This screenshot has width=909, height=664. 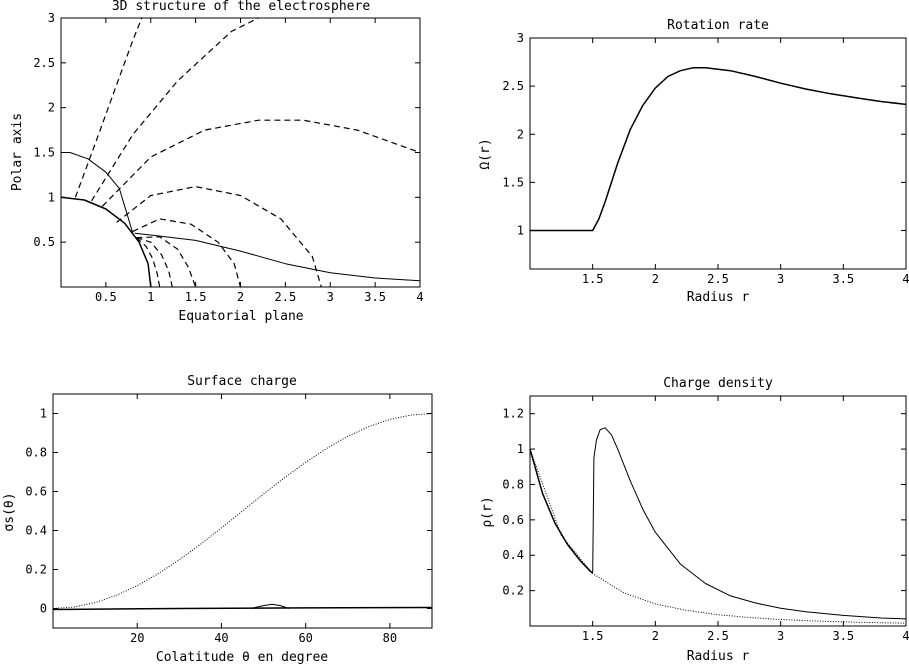 I want to click on density-xtick-label: 3.5, so click(x=843, y=636).